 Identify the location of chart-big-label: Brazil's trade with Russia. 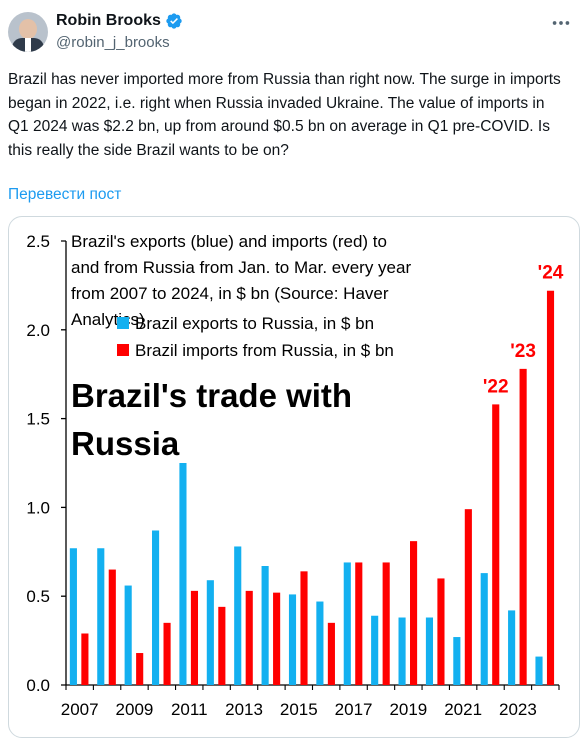
(211, 419).